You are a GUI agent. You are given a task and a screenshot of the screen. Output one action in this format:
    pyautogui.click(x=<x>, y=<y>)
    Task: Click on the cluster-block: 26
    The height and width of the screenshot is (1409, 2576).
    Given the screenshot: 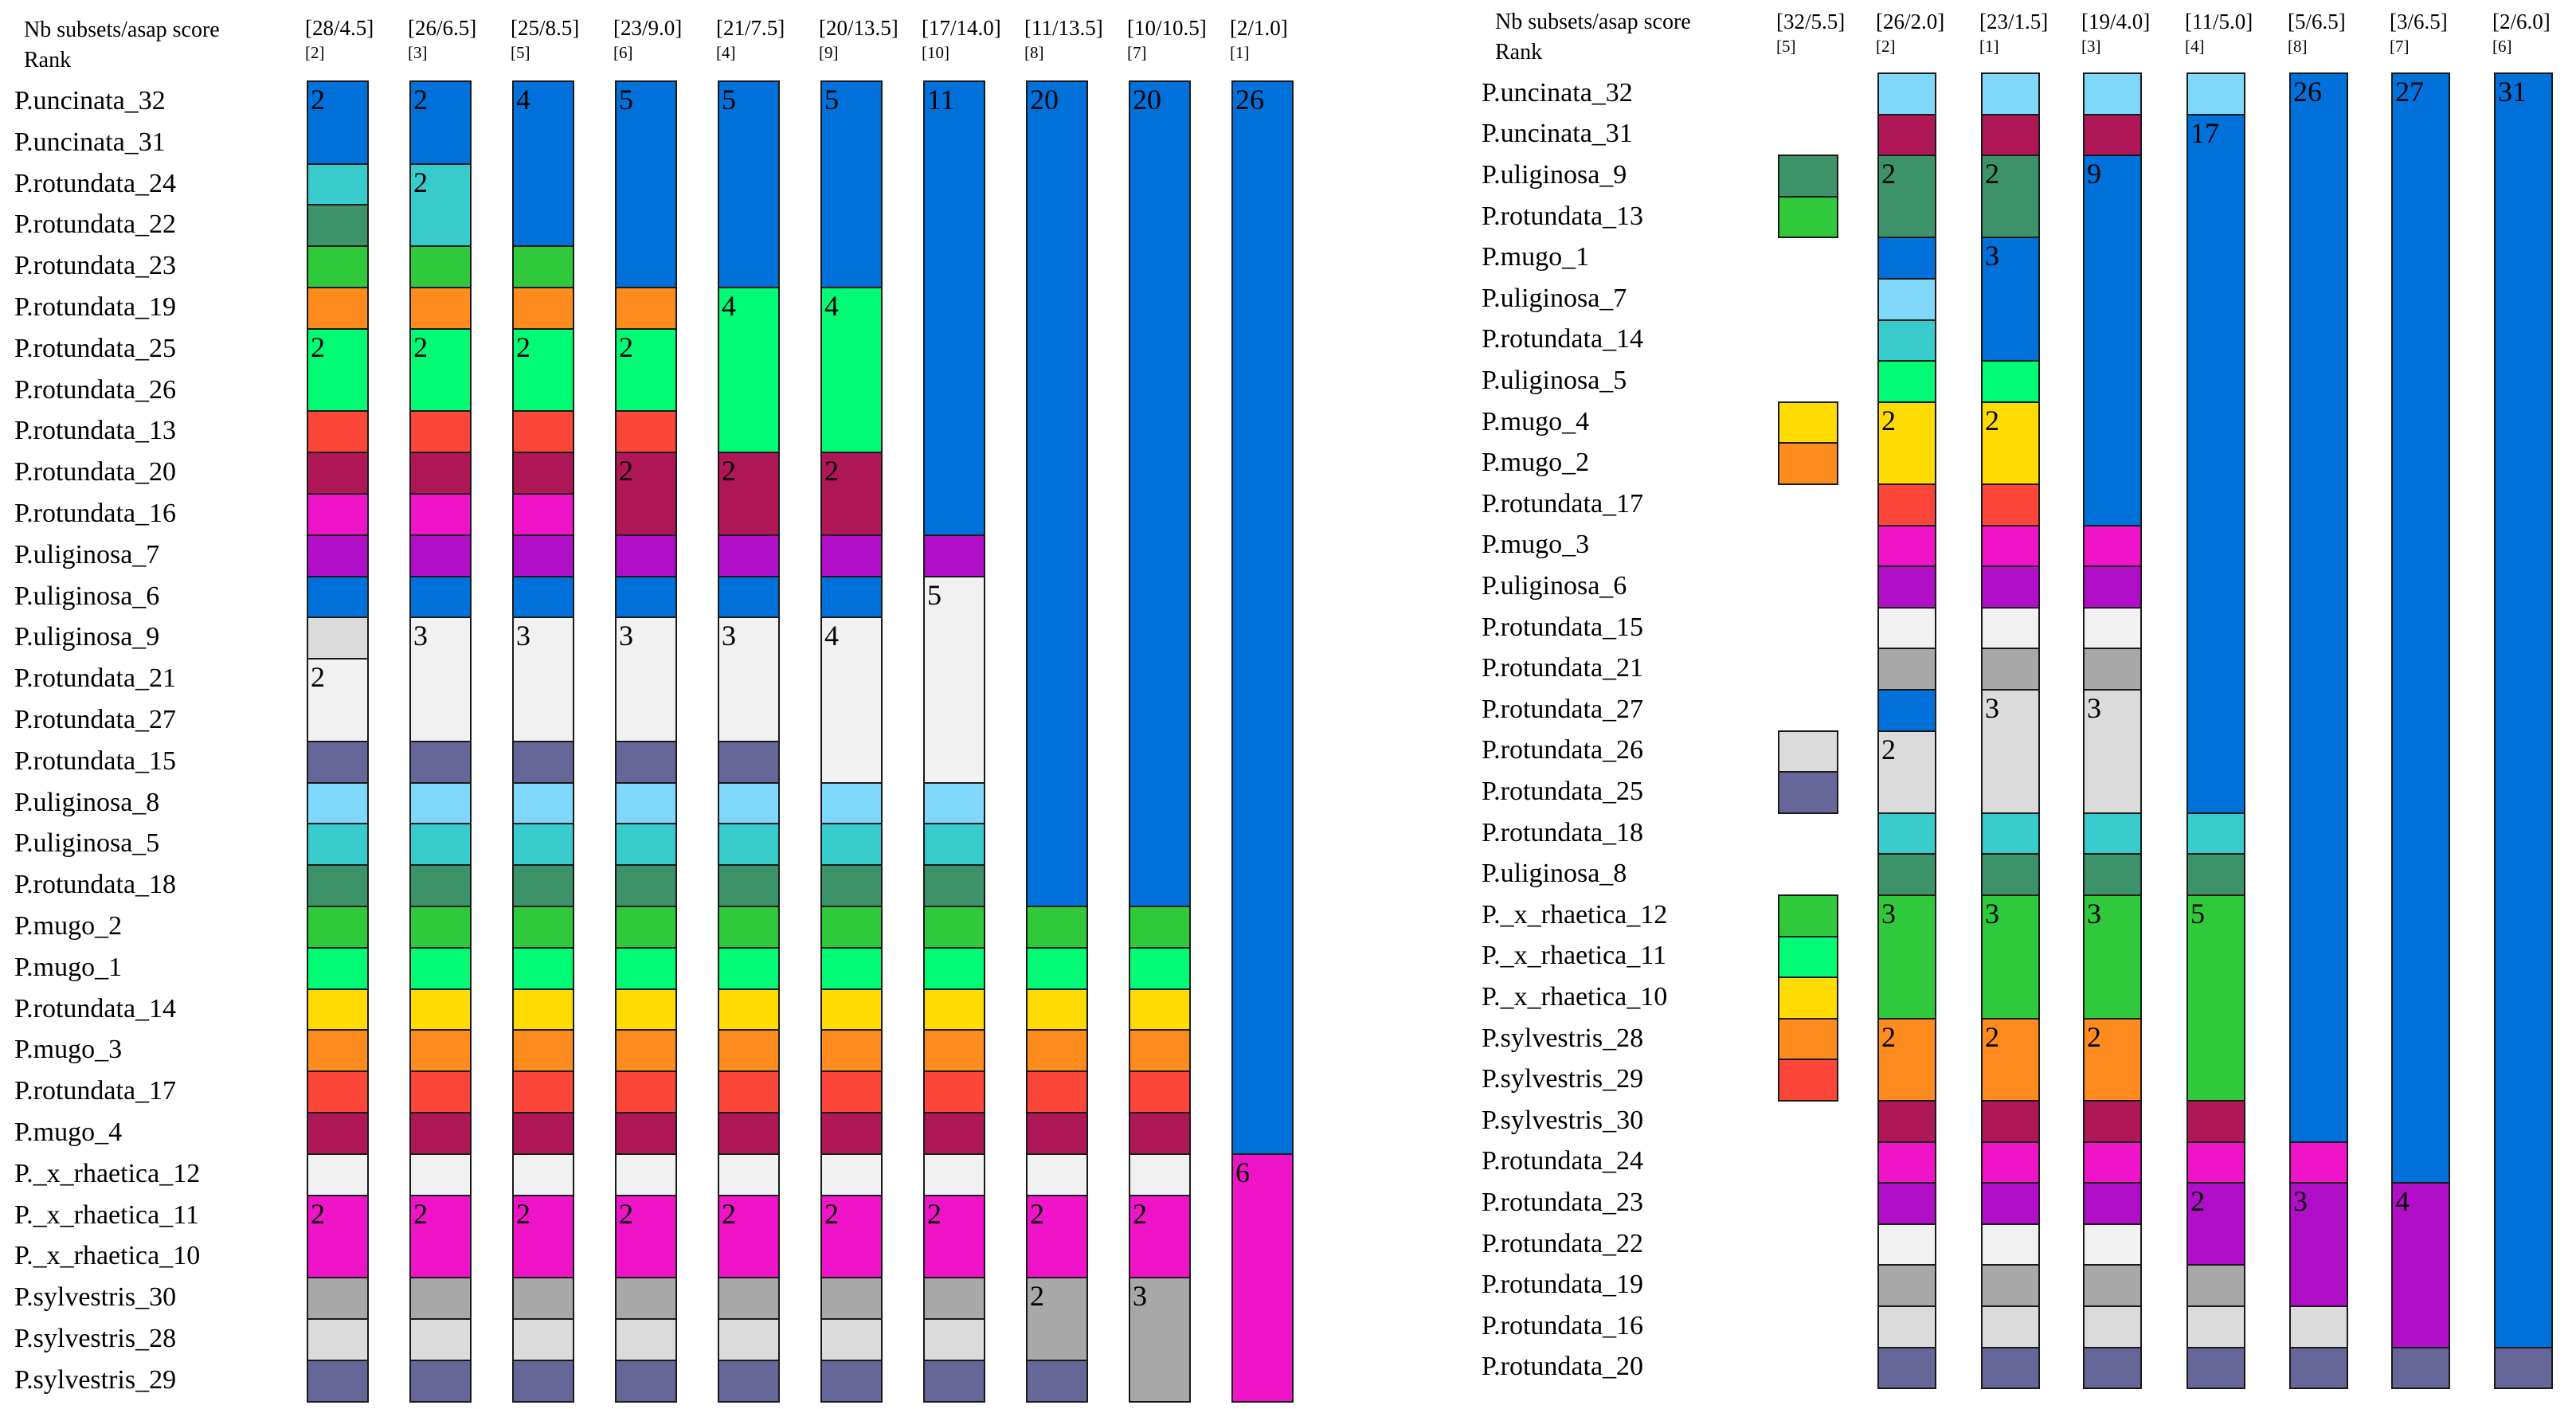 What is the action you would take?
    pyautogui.click(x=2318, y=607)
    